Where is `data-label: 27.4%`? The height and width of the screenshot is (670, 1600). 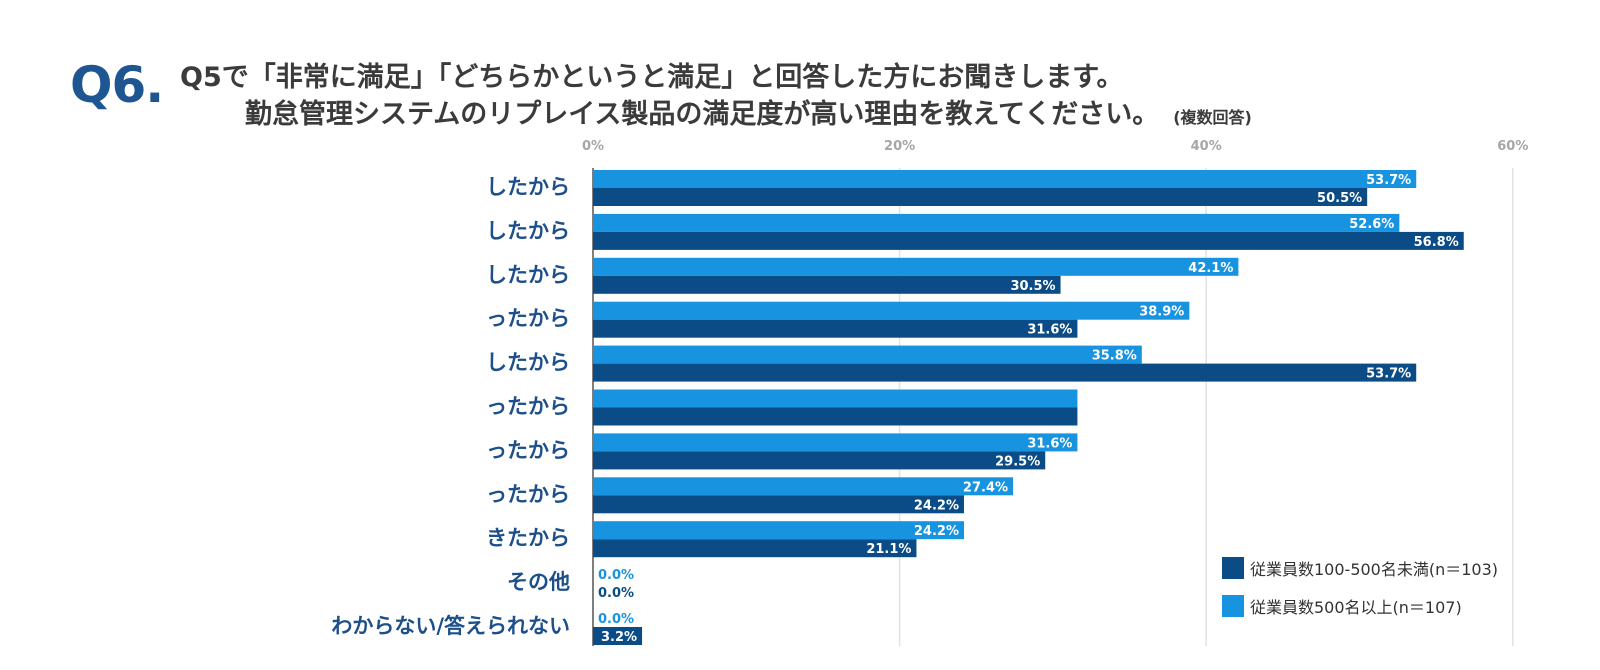 data-label: 27.4% is located at coordinates (985, 487).